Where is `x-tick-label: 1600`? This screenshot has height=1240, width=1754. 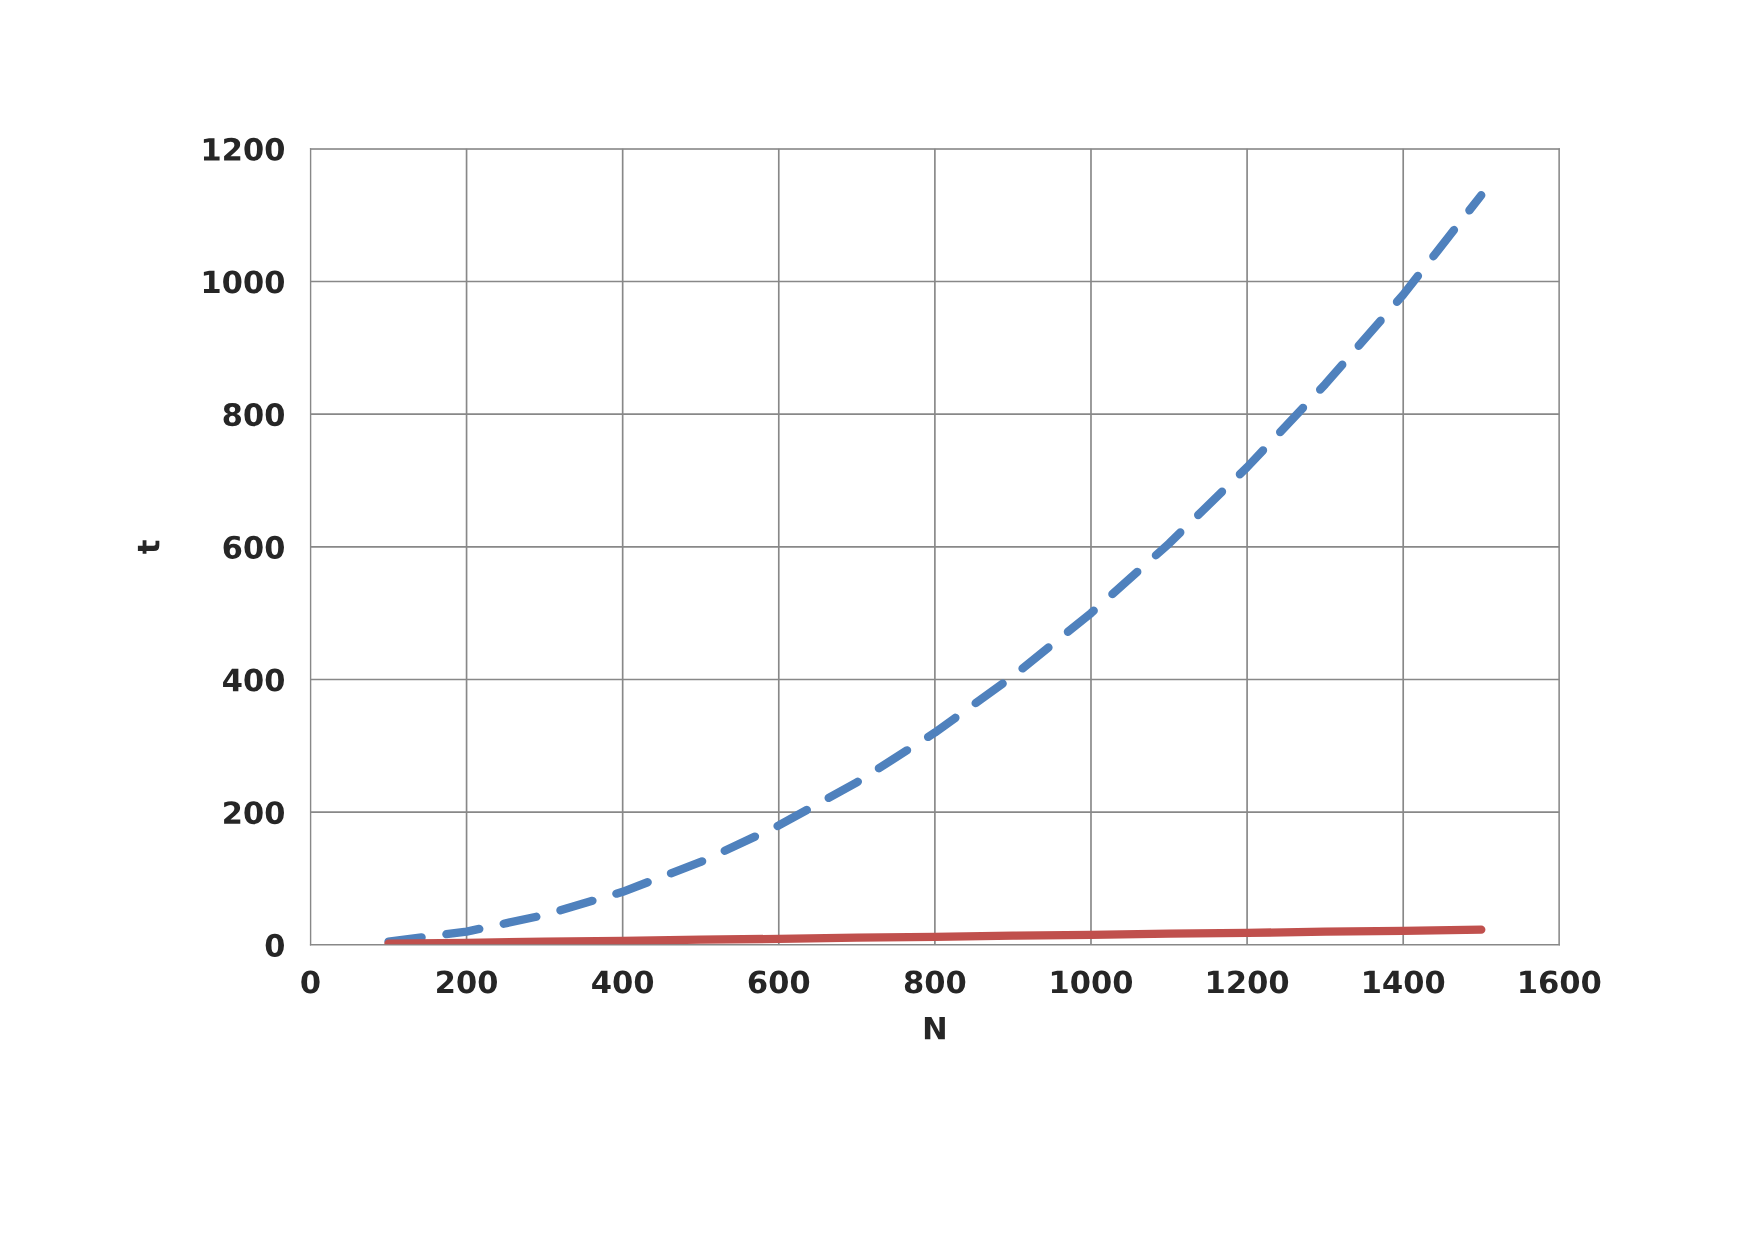
x-tick-label: 1600 is located at coordinates (1560, 982).